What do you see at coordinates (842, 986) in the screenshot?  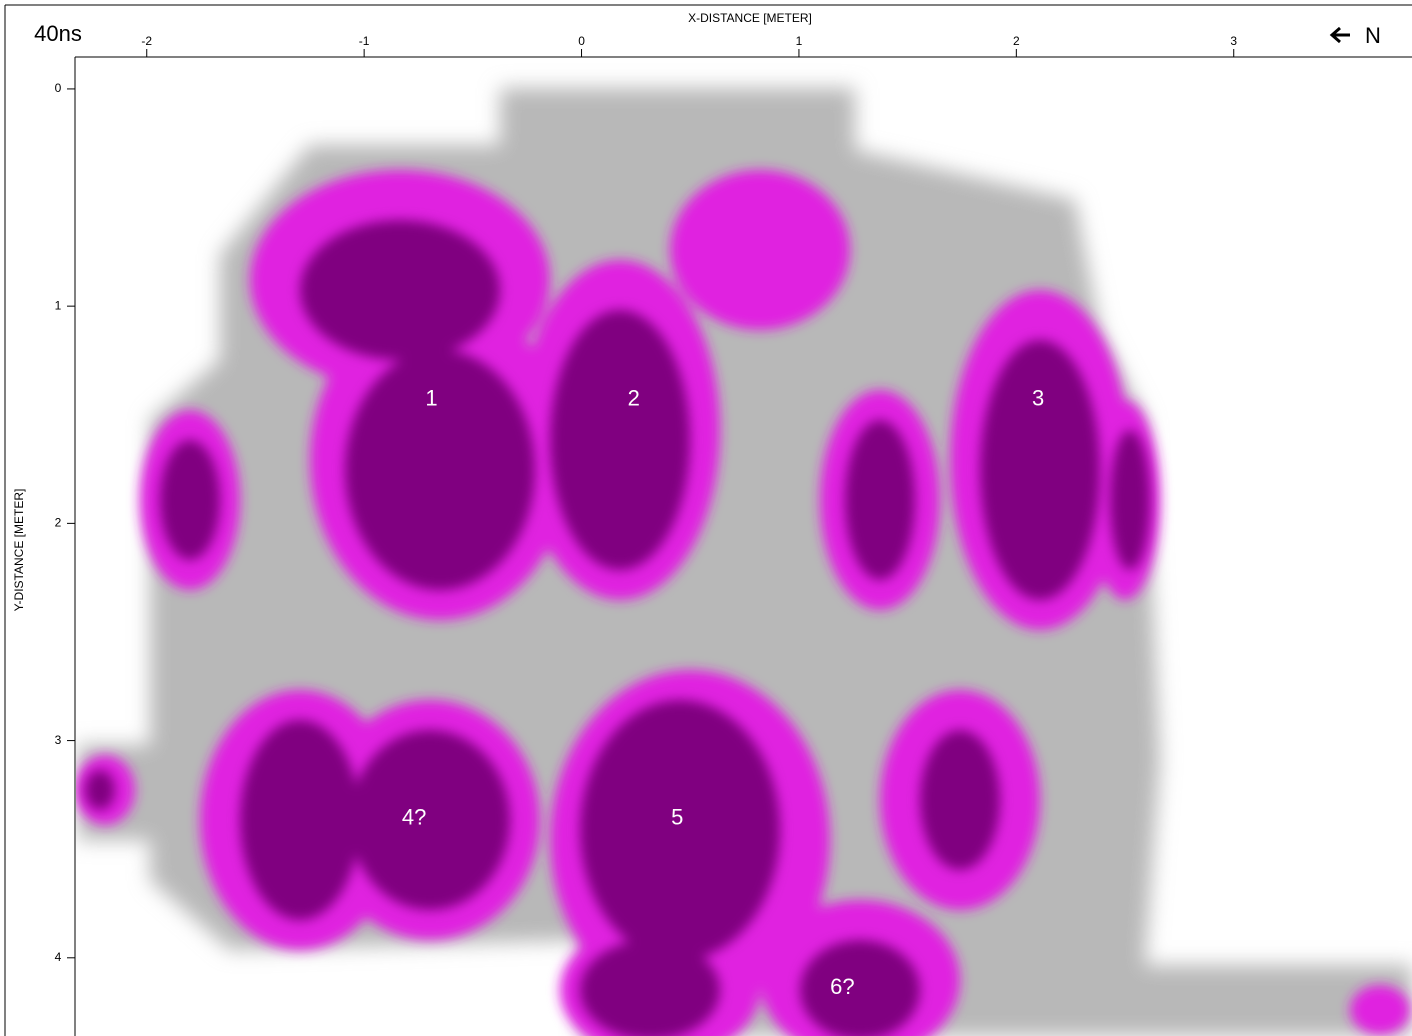 I see `annotation: 6?` at bounding box center [842, 986].